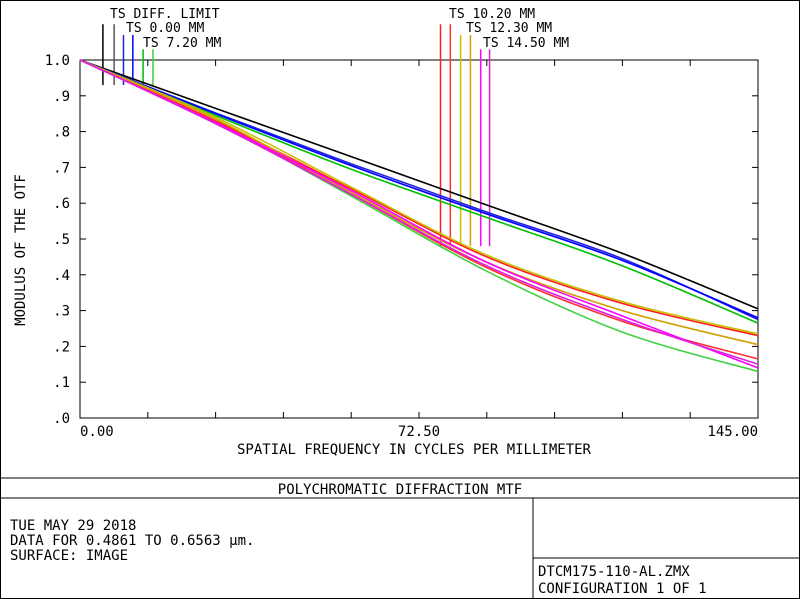 This screenshot has width=800, height=599. What do you see at coordinates (73, 526) in the screenshot?
I see `footer-date: TUE MAY 29 2018` at bounding box center [73, 526].